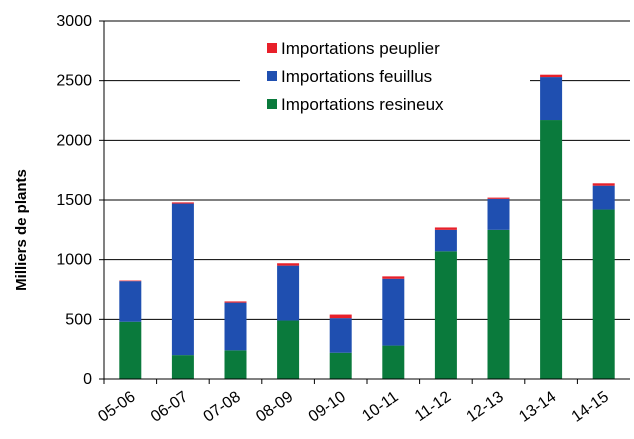 The image size is (634, 439). Describe the element at coordinates (327, 406) in the screenshot. I see `x-tick-label: 09-10` at that location.